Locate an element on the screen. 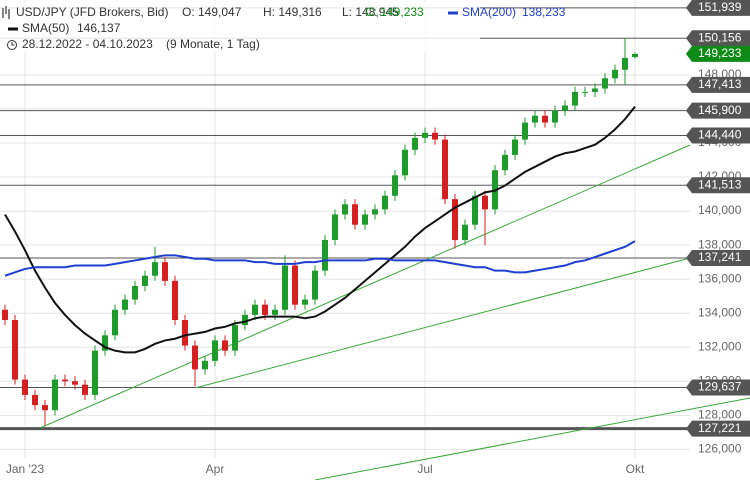  level-label: 147,413 is located at coordinates (720, 84).